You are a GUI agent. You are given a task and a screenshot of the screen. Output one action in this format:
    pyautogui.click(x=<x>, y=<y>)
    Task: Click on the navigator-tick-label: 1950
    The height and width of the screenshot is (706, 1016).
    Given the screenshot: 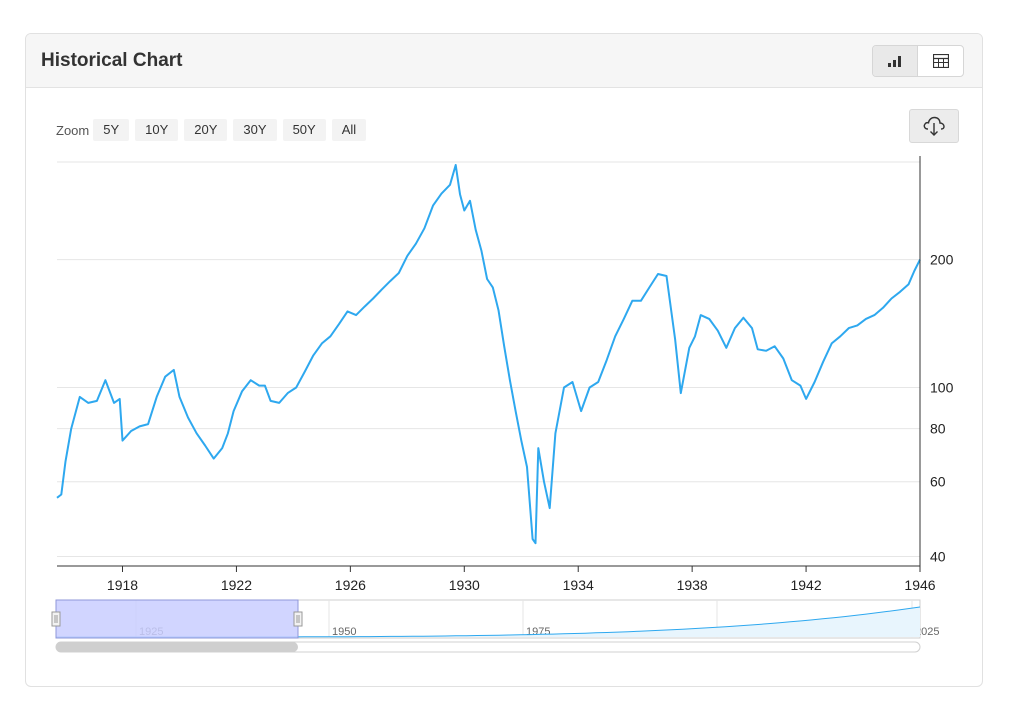 What is the action you would take?
    pyautogui.click(x=344, y=632)
    